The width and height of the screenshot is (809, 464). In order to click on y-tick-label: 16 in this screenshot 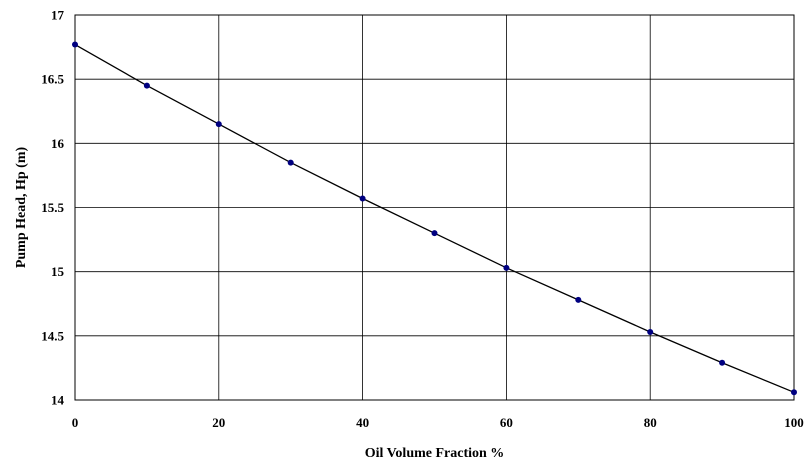, I will do `click(58, 143)`.